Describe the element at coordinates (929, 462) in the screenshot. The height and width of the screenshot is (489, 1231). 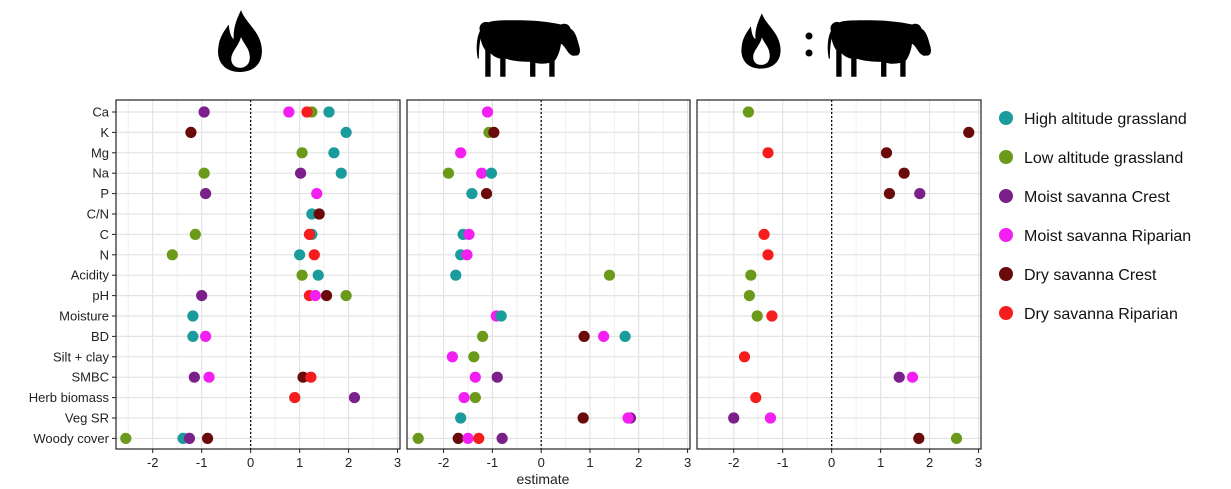
I see `x-tick-label: 2` at that location.